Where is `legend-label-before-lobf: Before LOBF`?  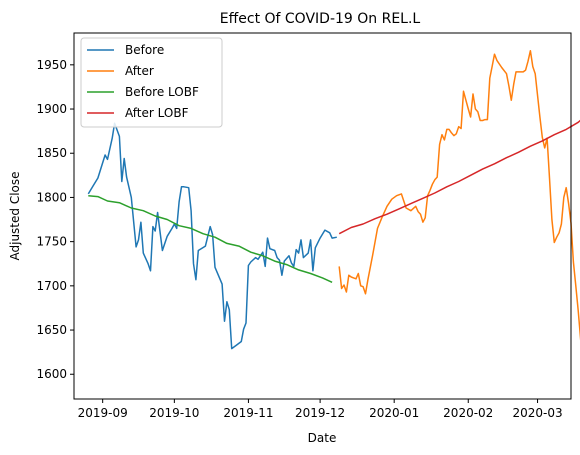
legend-label-before-lobf: Before LOBF is located at coordinates (162, 92).